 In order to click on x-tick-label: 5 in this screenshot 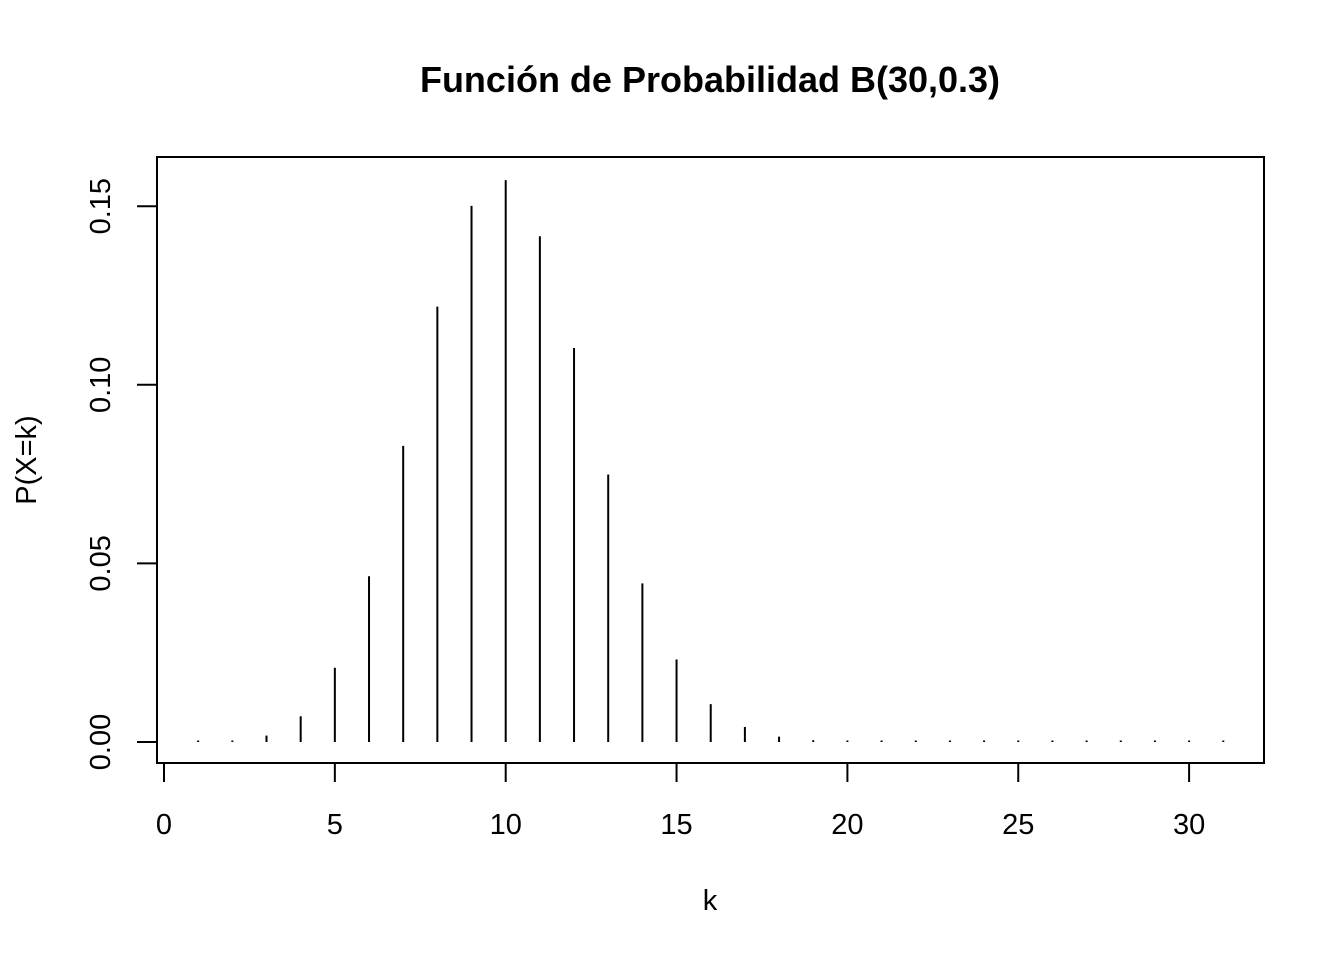, I will do `click(335, 825)`.